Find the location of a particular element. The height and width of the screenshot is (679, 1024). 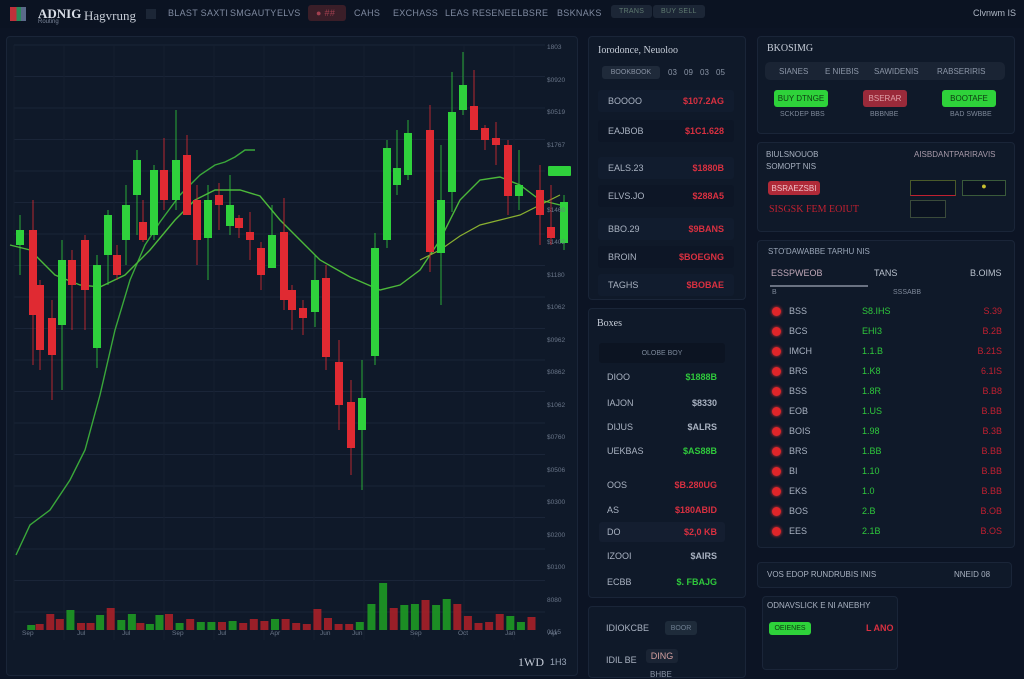

boxes-row: IAJON $8330 is located at coordinates (662, 403).